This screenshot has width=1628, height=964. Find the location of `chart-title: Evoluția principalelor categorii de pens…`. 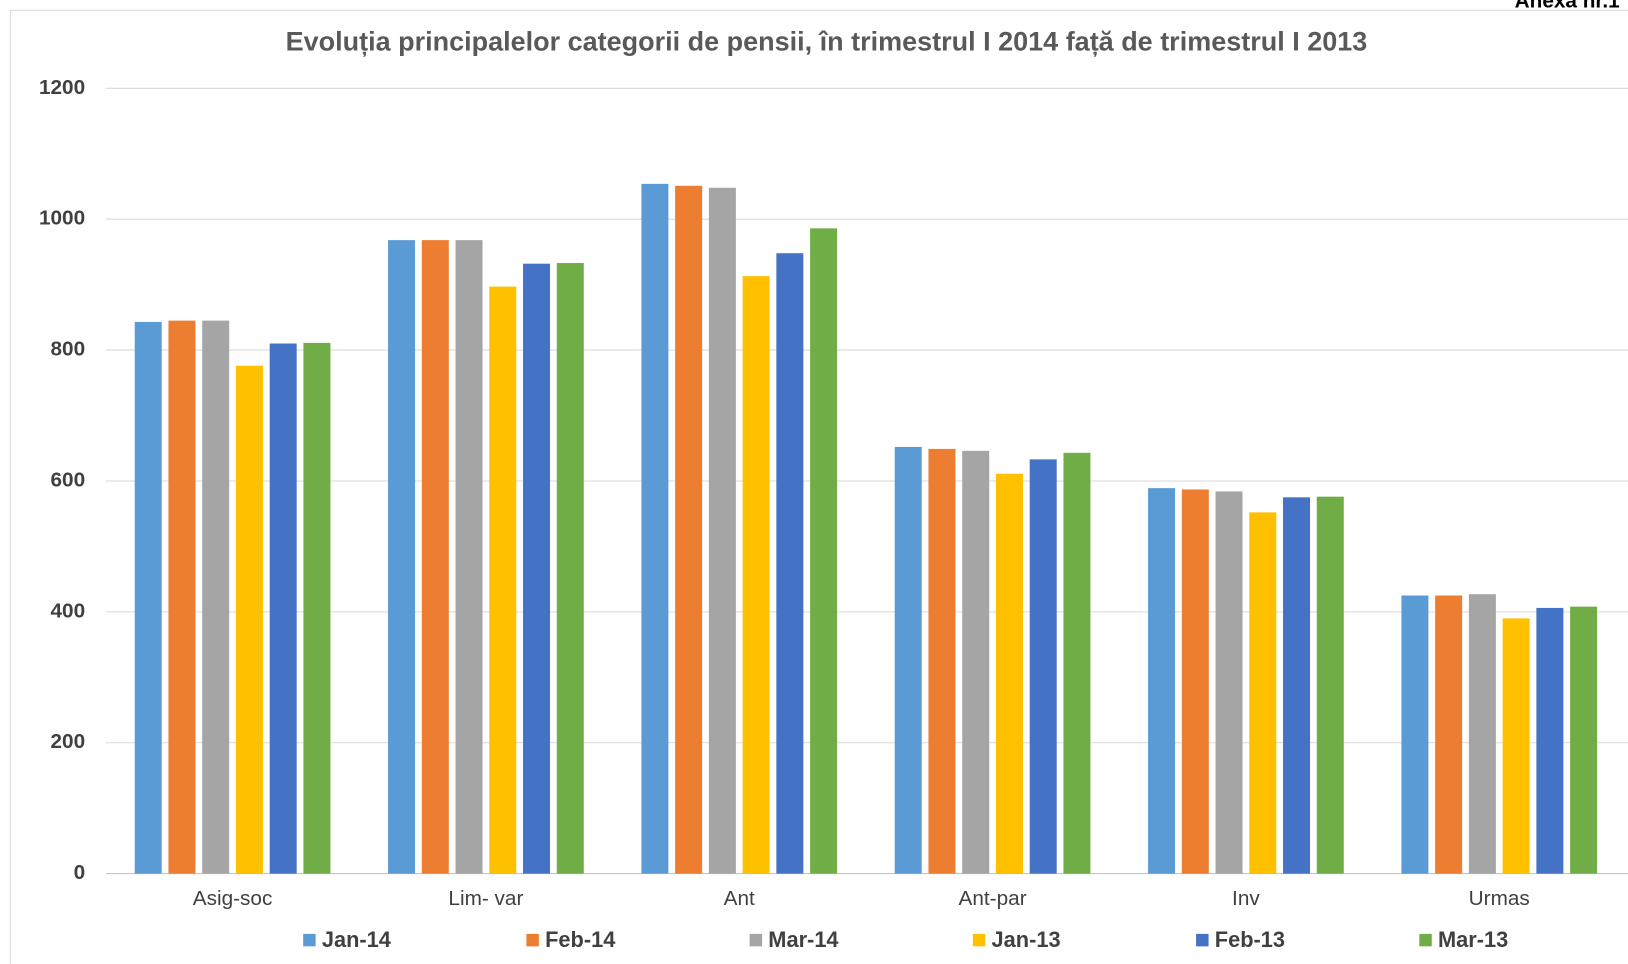

chart-title: Evoluția principalelor categorii de pens… is located at coordinates (827, 42).